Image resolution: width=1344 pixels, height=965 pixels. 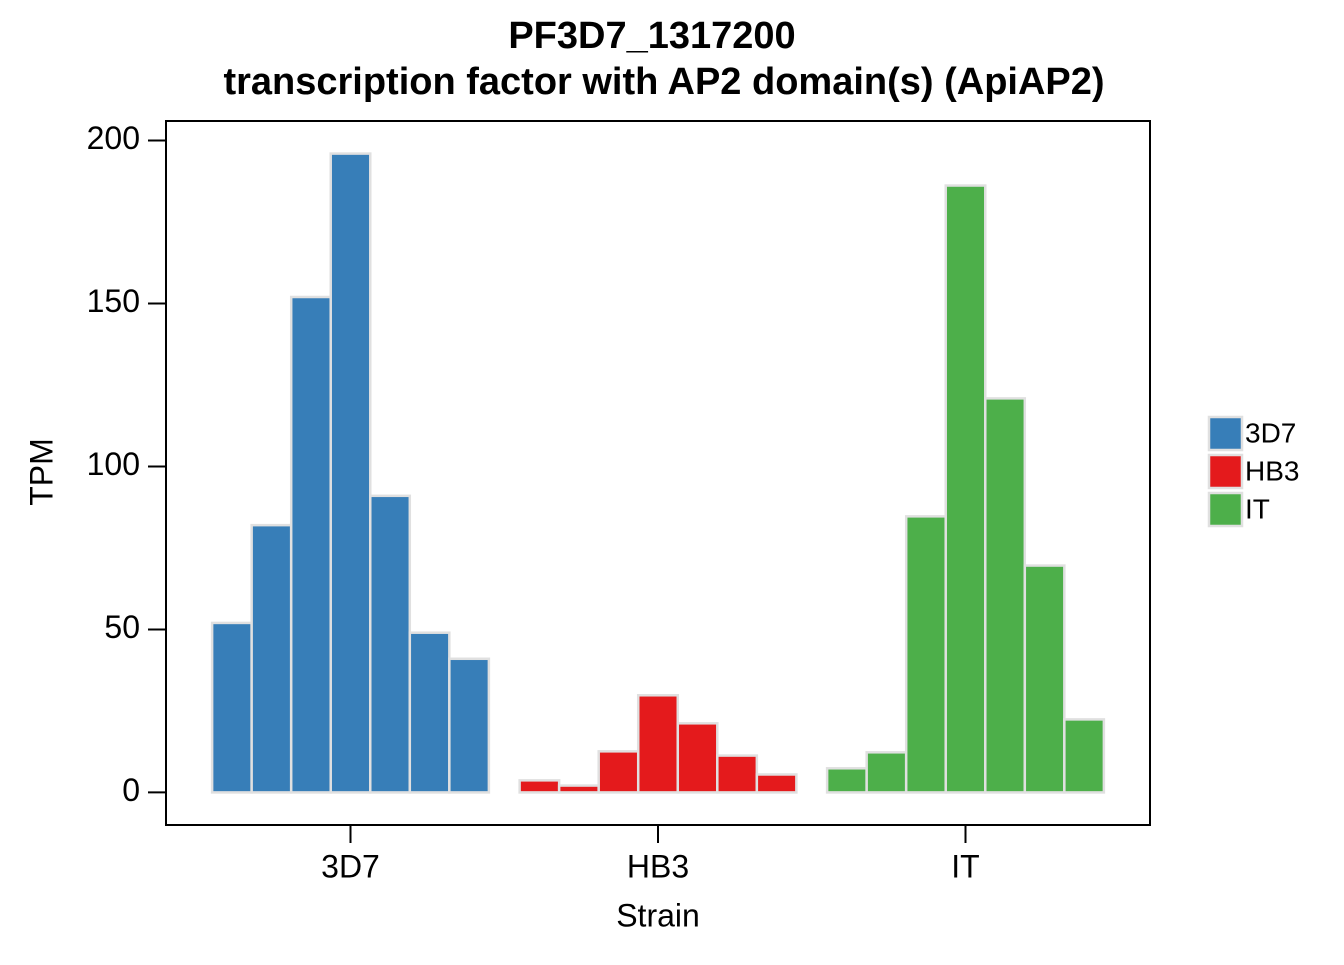 I want to click on chart-title: PF3D7_1317200, so click(x=651, y=36).